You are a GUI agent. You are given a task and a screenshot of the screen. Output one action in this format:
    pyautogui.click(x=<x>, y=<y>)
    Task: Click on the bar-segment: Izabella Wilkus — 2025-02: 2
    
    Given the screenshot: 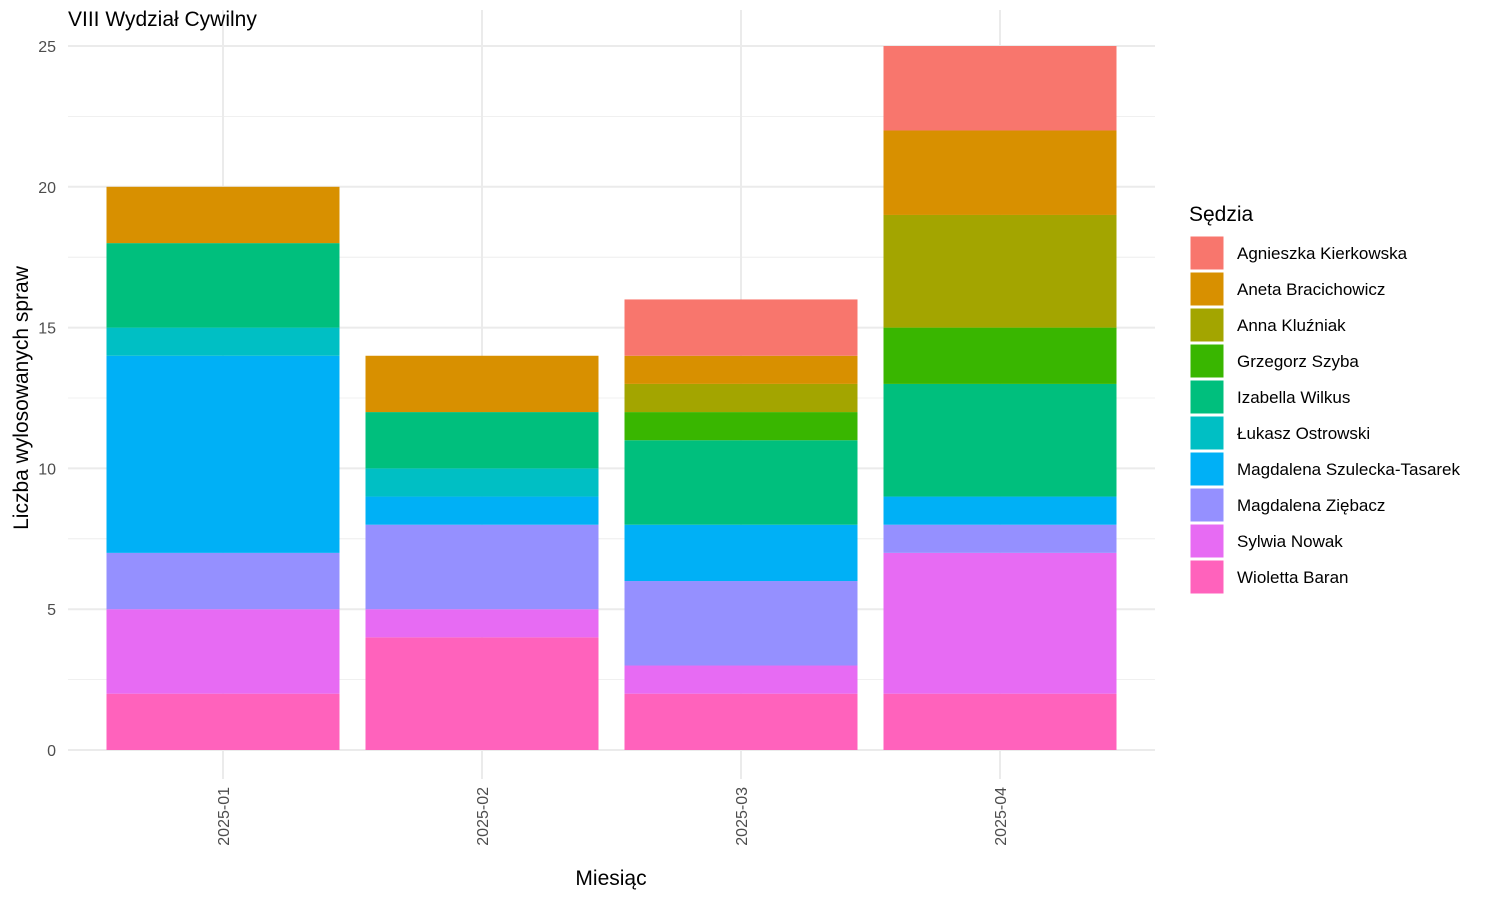 What is the action you would take?
    pyautogui.click(x=482, y=440)
    